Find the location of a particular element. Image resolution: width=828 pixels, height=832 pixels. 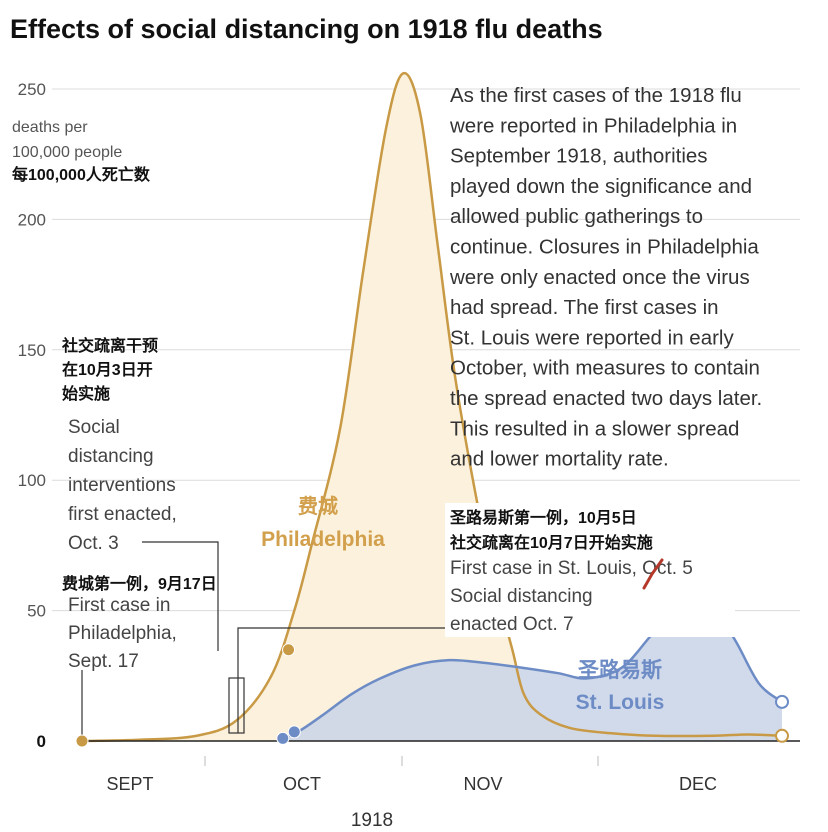

y-axis-label-line-1: deaths per is located at coordinates (50, 127).